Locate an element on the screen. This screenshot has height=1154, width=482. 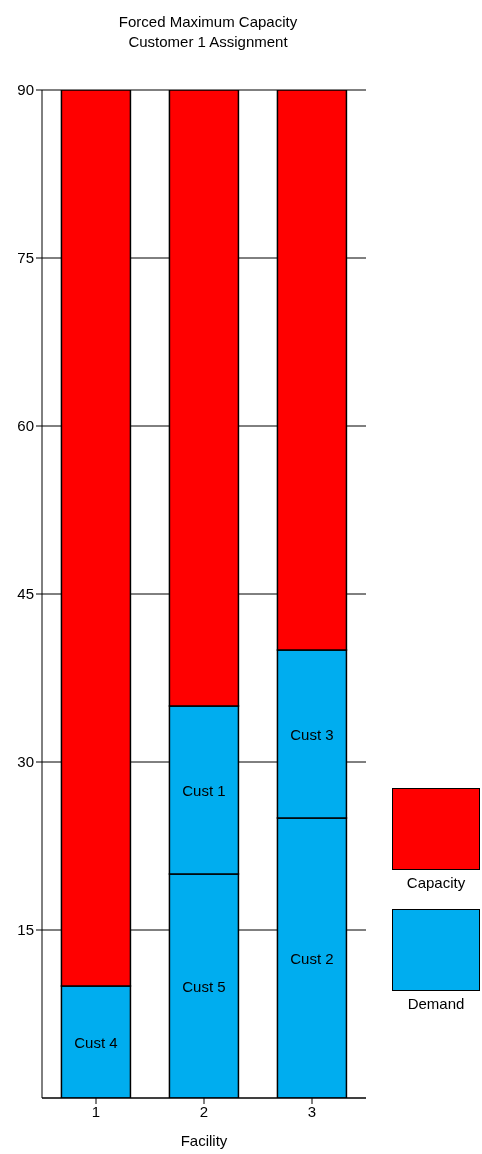
data-label: Cust 4 is located at coordinates (96, 1042).